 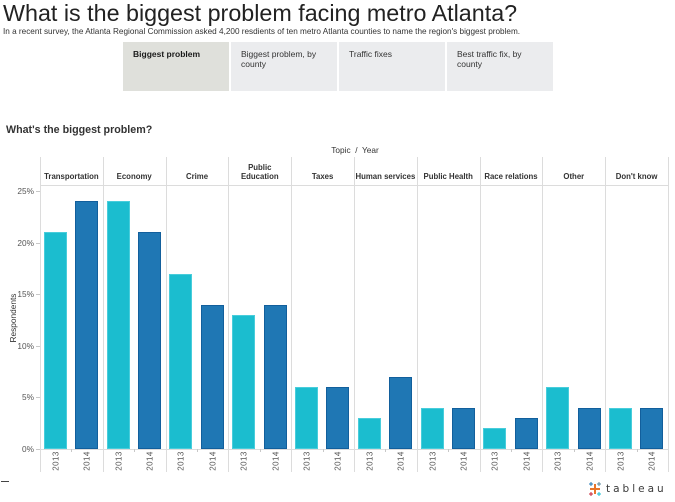 What do you see at coordinates (71, 176) in the screenshot?
I see `column-header-transportation: Transportation` at bounding box center [71, 176].